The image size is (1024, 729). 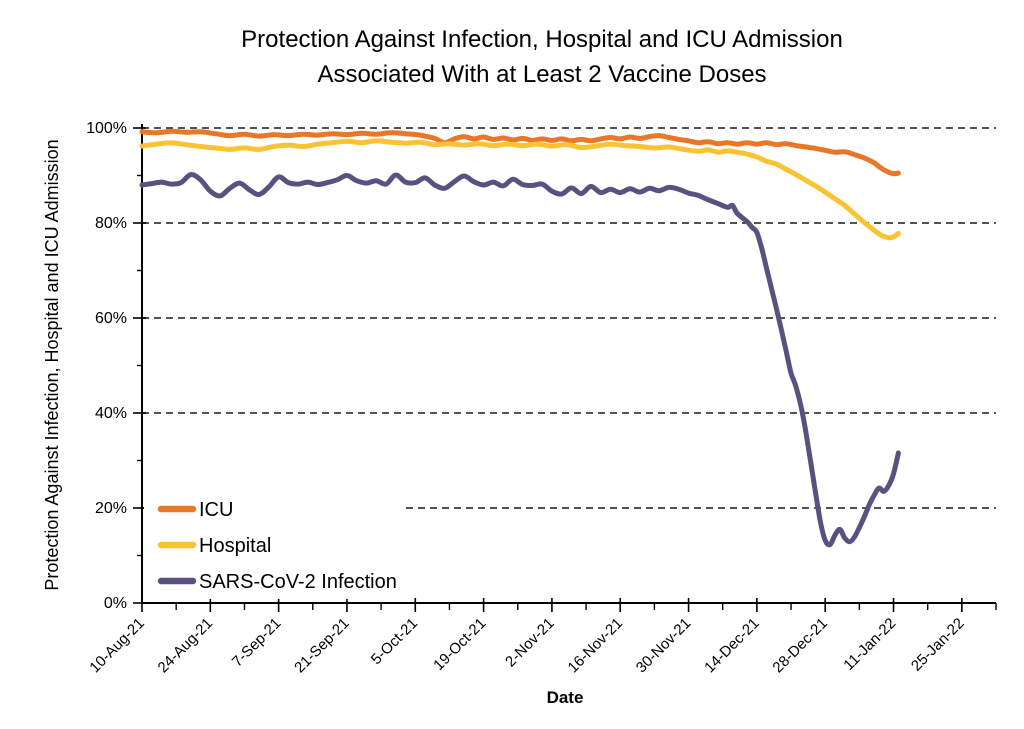 I want to click on legend-label-3: SARS-CoV-2 Infection, so click(x=298, y=582).